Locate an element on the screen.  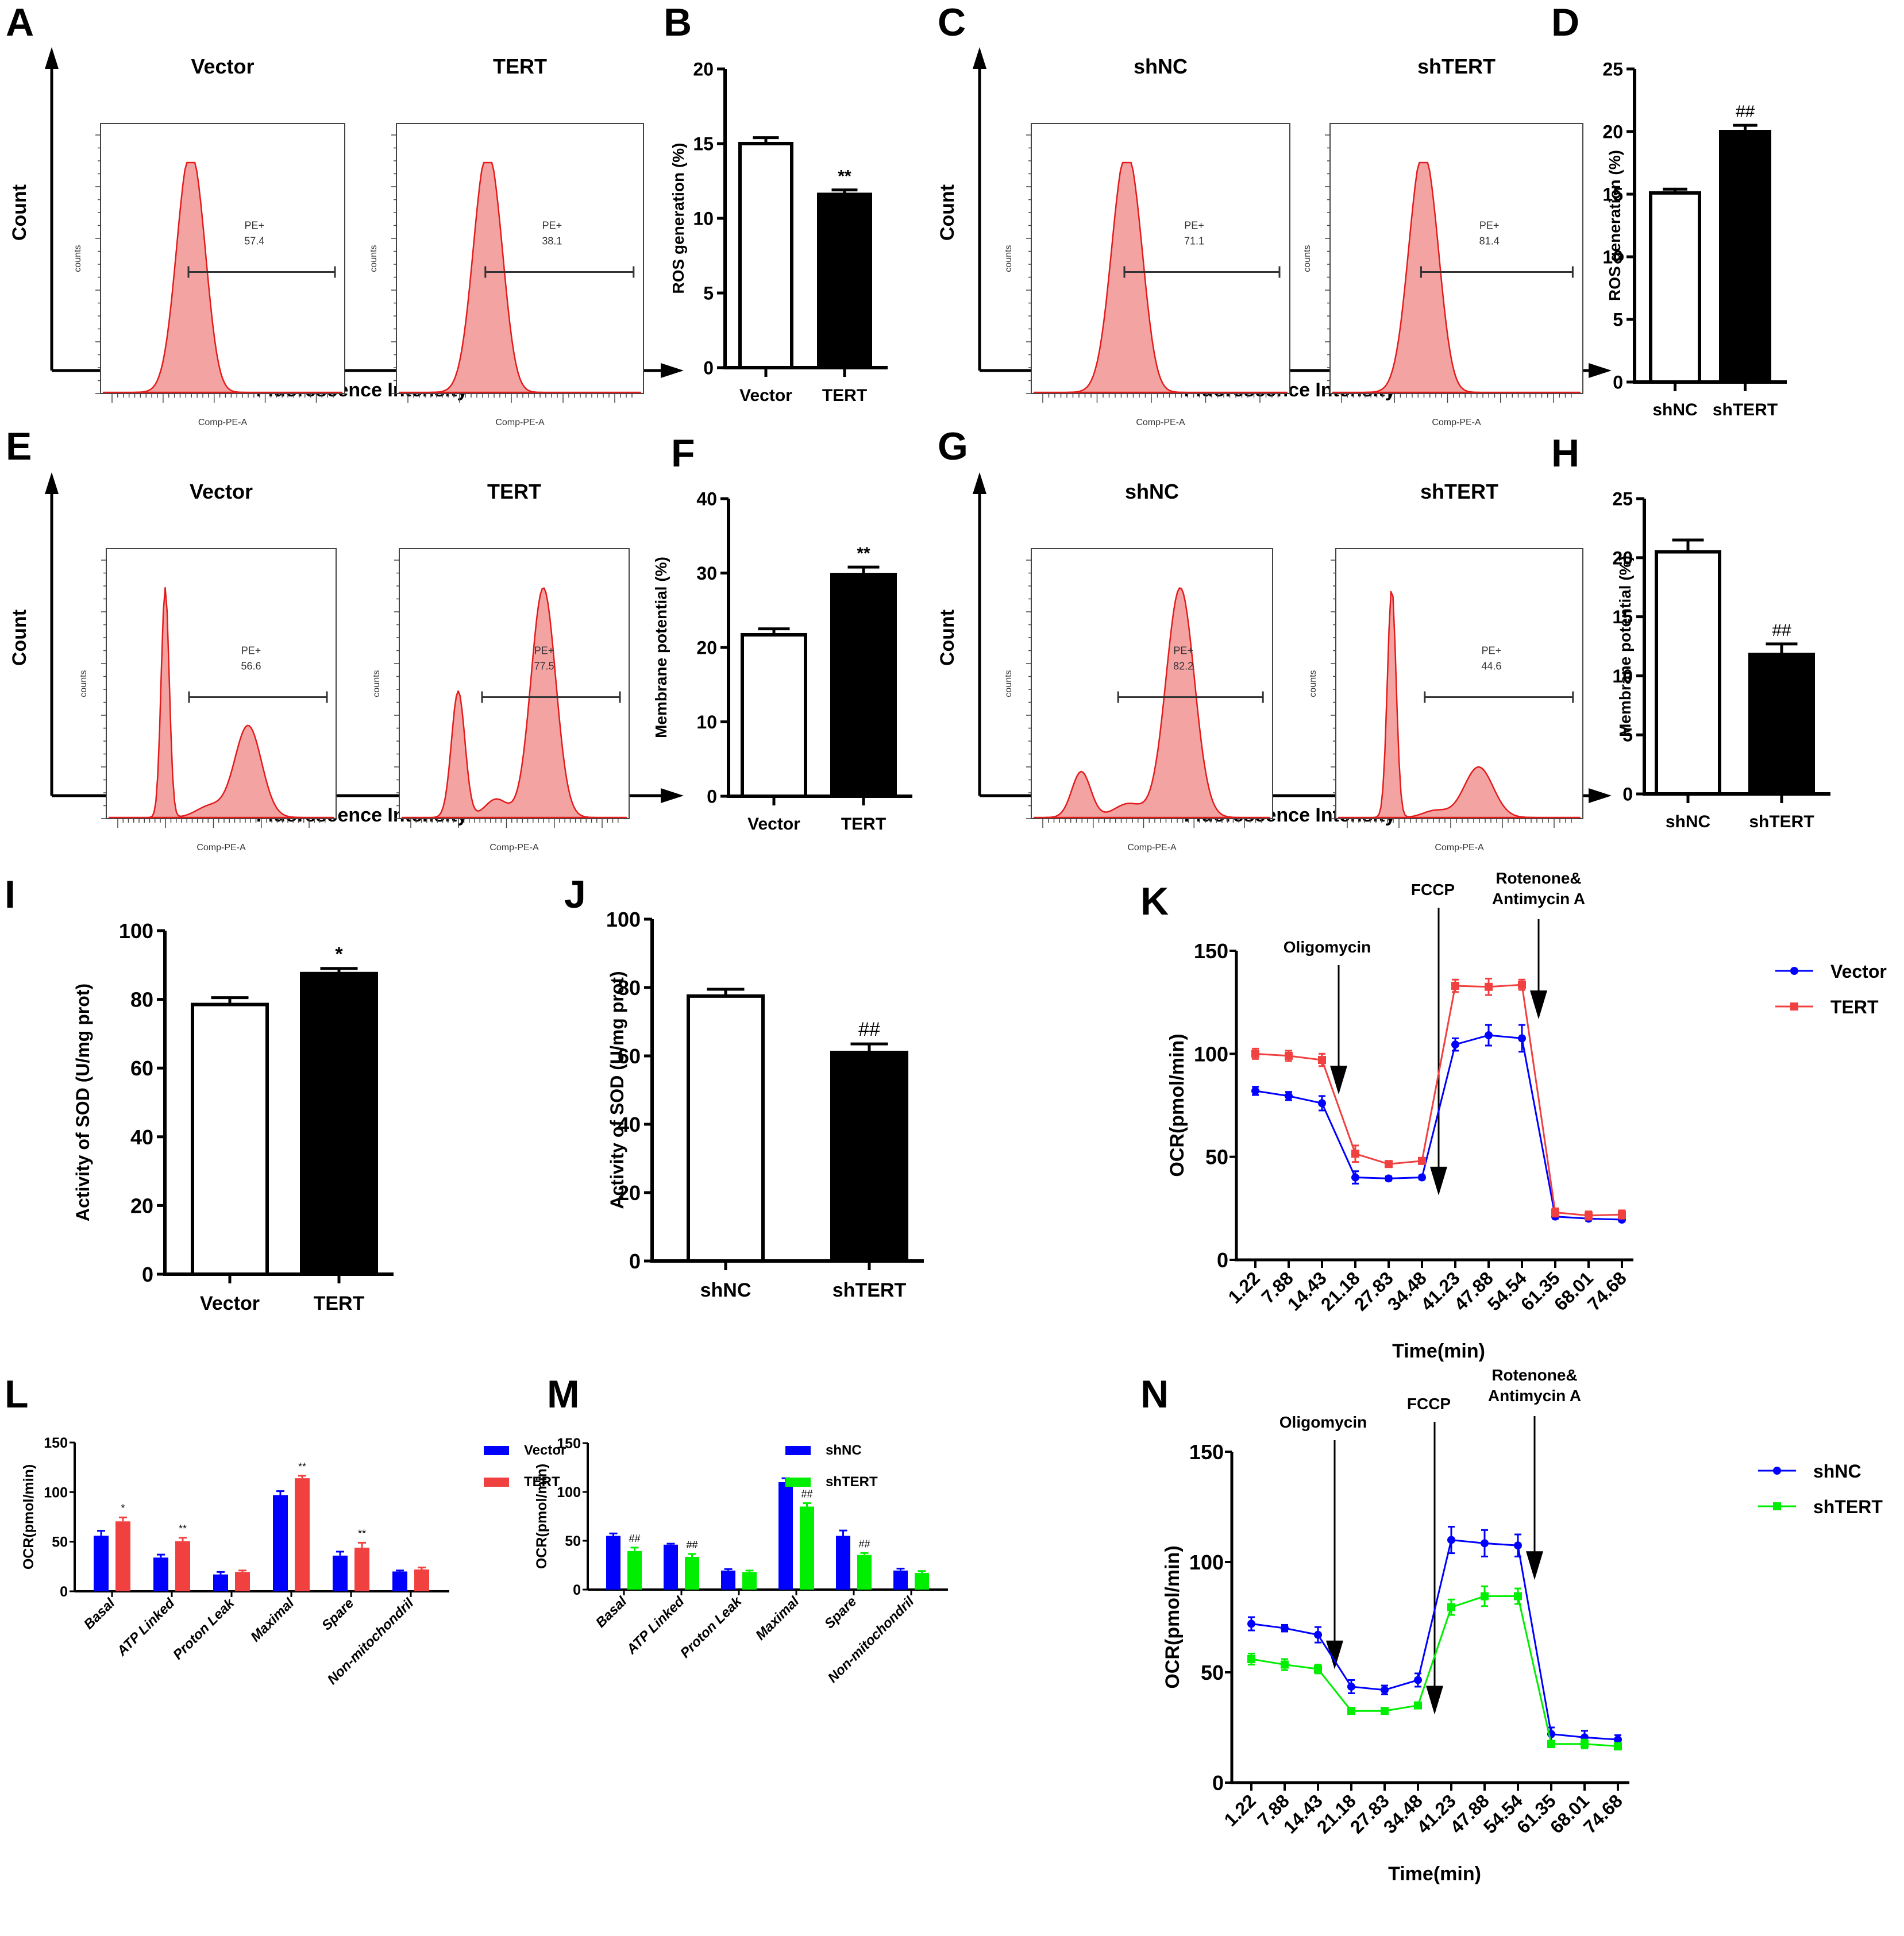
histogram-0: shNC PE+ 82.2 Comp-PE-A counts is located at coordinates (1138, 666).